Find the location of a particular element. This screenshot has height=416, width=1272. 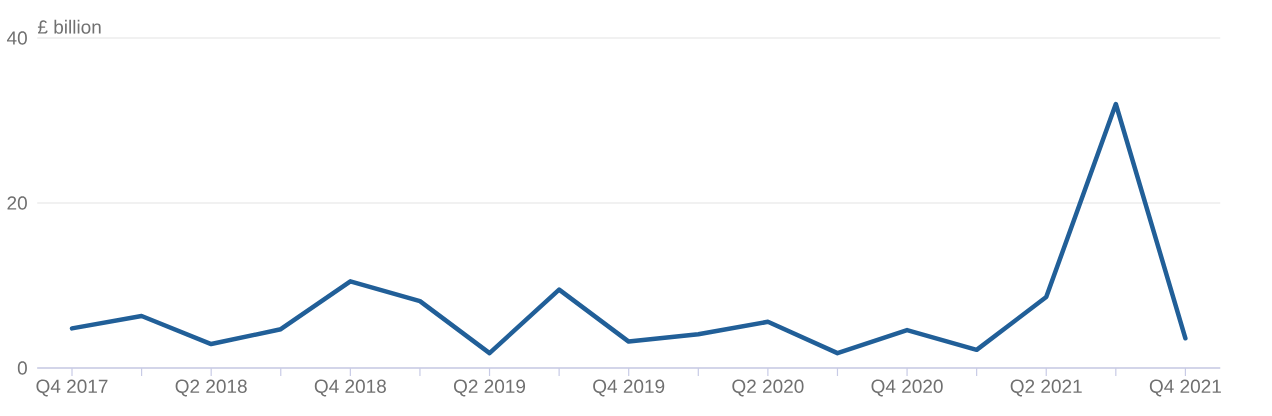

x-tick-label: Q4 2019 is located at coordinates (629, 388).